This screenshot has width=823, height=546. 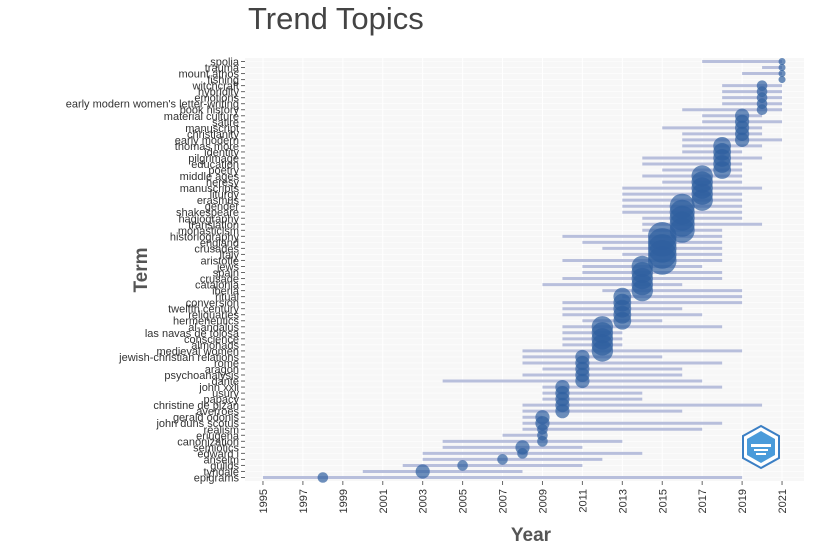 What do you see at coordinates (222, 400) in the screenshot?
I see `y-tick-label: papacy` at bounding box center [222, 400].